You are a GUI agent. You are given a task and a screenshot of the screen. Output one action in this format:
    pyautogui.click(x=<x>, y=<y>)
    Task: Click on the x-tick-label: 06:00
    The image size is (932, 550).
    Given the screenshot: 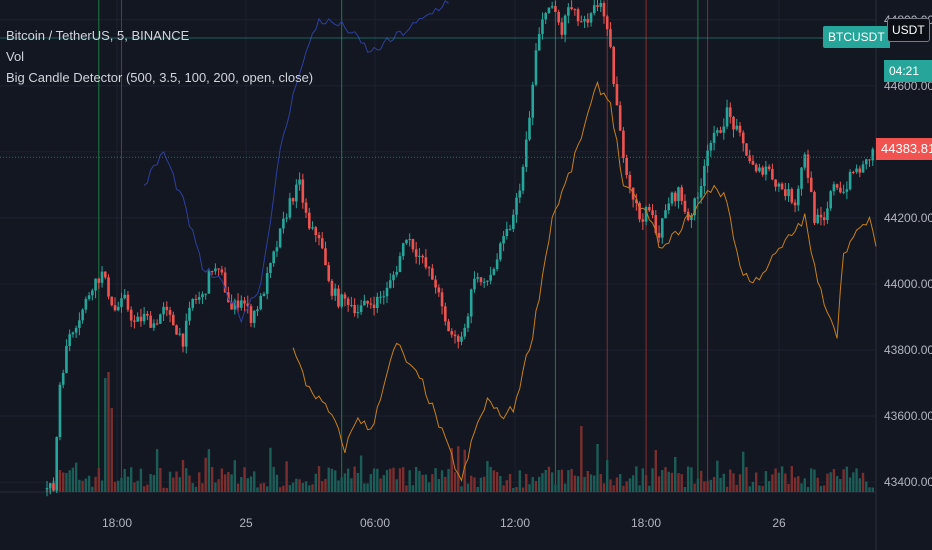 What is the action you would take?
    pyautogui.click(x=375, y=523)
    